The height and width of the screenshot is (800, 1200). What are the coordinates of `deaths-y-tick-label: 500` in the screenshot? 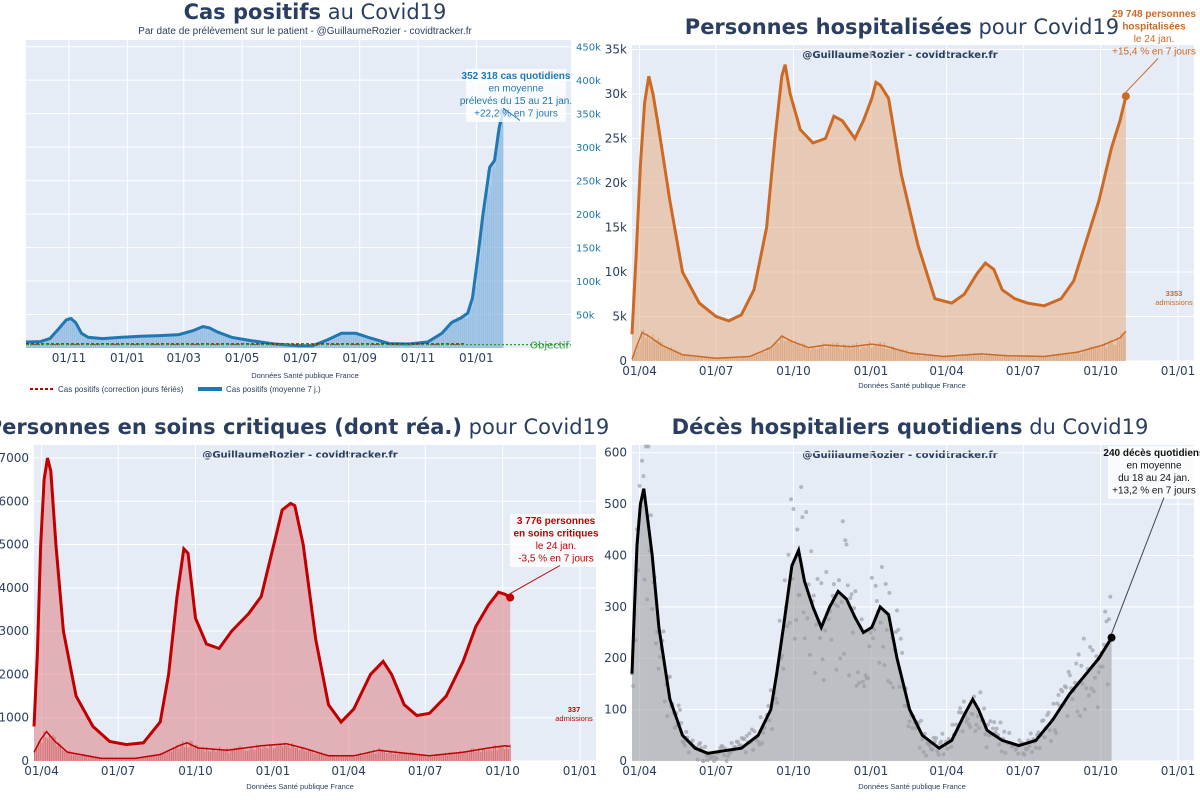 It's located at (615, 504).